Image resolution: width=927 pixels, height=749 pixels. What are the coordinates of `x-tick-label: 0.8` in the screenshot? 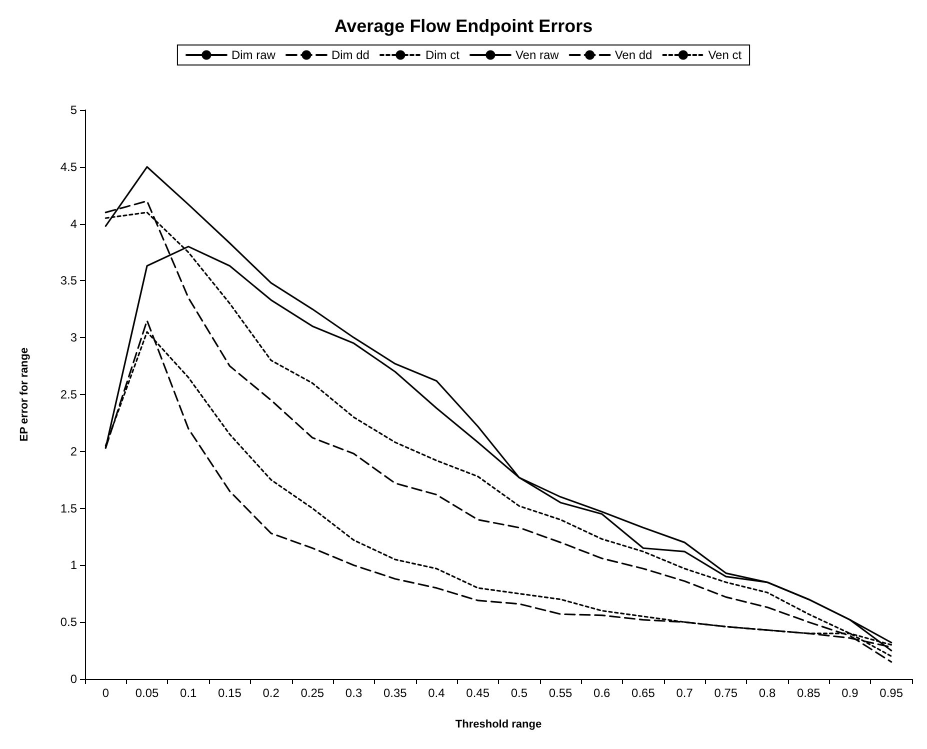 It's located at (767, 693).